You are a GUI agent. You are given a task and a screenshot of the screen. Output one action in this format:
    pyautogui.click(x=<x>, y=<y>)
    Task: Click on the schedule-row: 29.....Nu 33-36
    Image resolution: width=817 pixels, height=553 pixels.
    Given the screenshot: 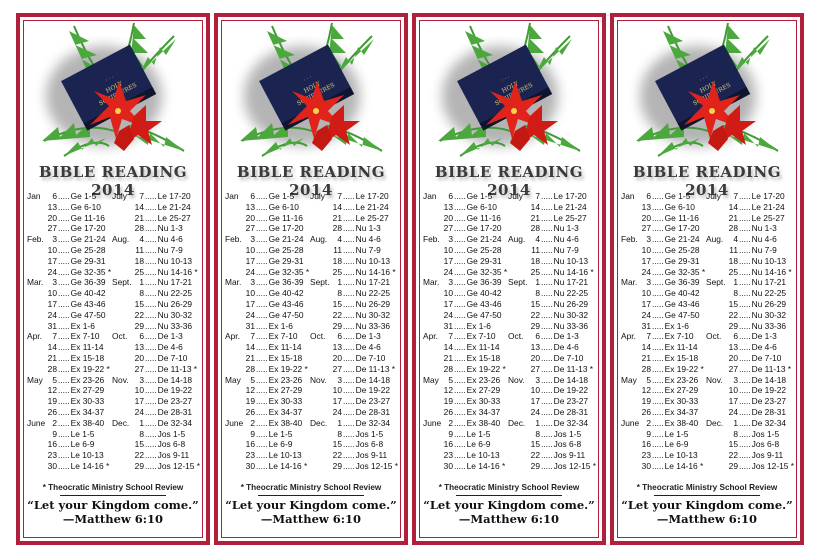 What is the action you would take?
    pyautogui.click(x=156, y=326)
    